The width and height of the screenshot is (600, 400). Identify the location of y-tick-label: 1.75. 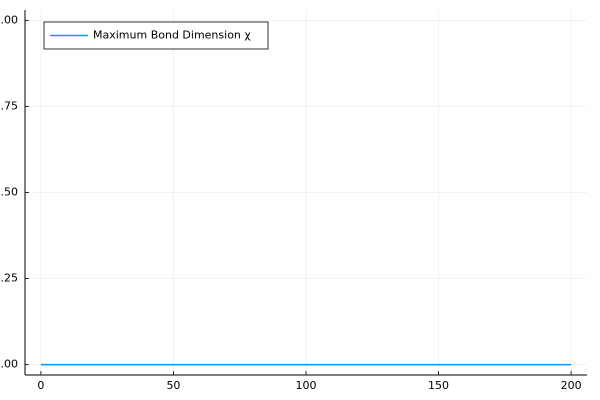
(9, 105).